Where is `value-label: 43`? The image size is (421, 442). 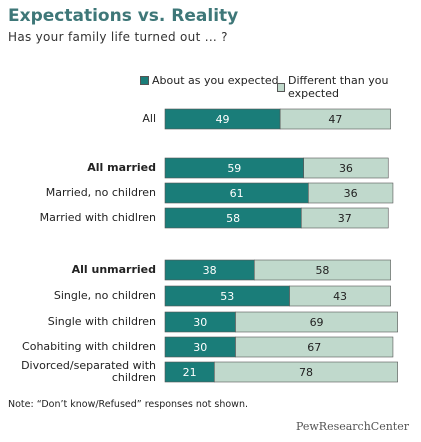 value-label: 43 is located at coordinates (340, 296).